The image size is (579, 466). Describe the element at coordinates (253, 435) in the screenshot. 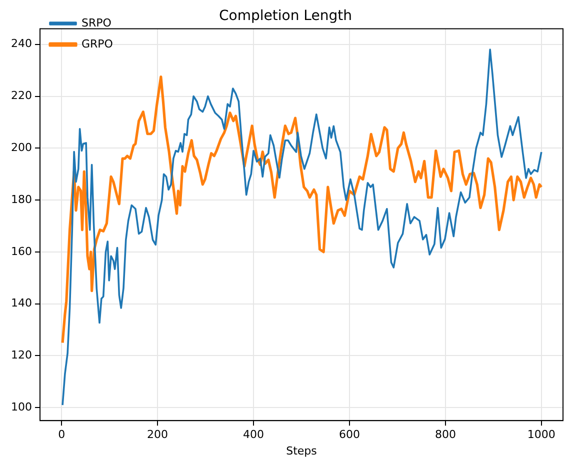

I see `x-tick-label: 400` at that location.